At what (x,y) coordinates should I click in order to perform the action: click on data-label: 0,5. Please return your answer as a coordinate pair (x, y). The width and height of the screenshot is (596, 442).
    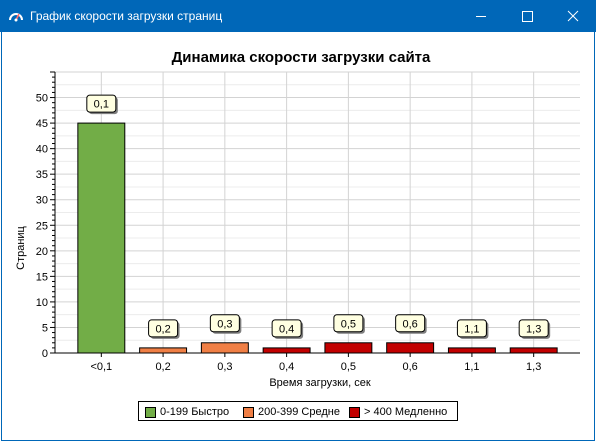
    Looking at the image, I should click on (348, 324).